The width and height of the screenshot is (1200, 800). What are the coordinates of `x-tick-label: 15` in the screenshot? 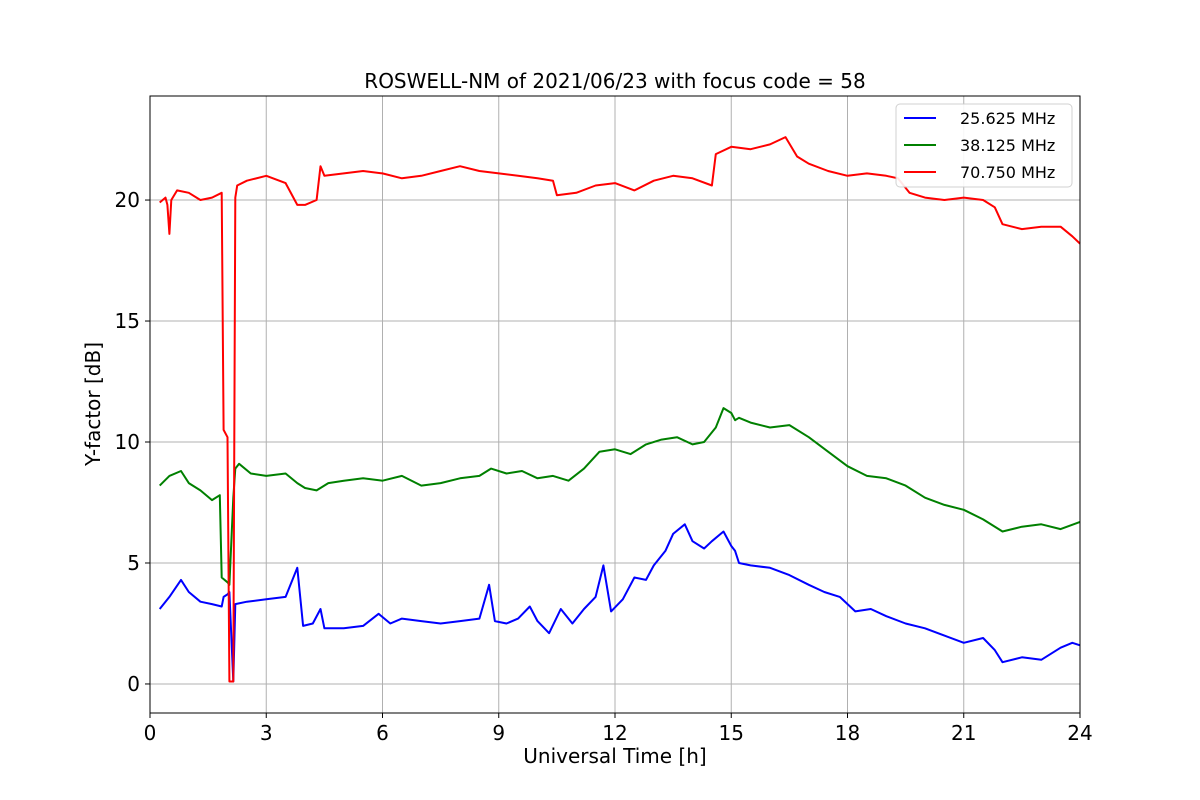 It's located at (731, 733).